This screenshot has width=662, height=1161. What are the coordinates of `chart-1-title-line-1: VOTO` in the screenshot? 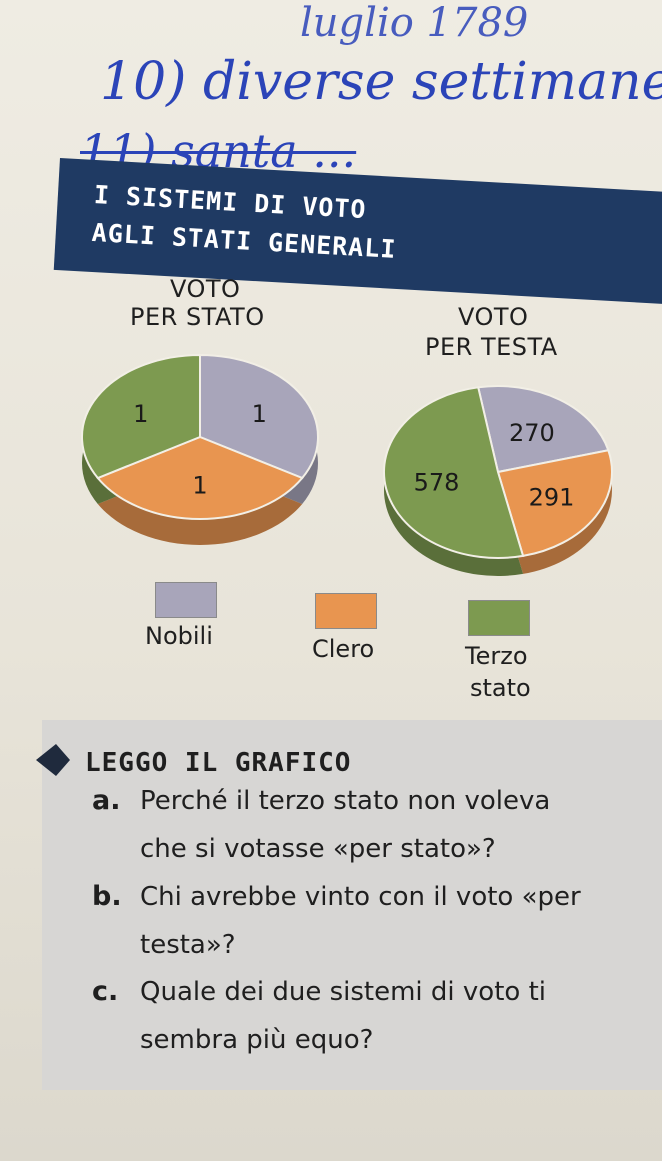 It's located at (205, 289).